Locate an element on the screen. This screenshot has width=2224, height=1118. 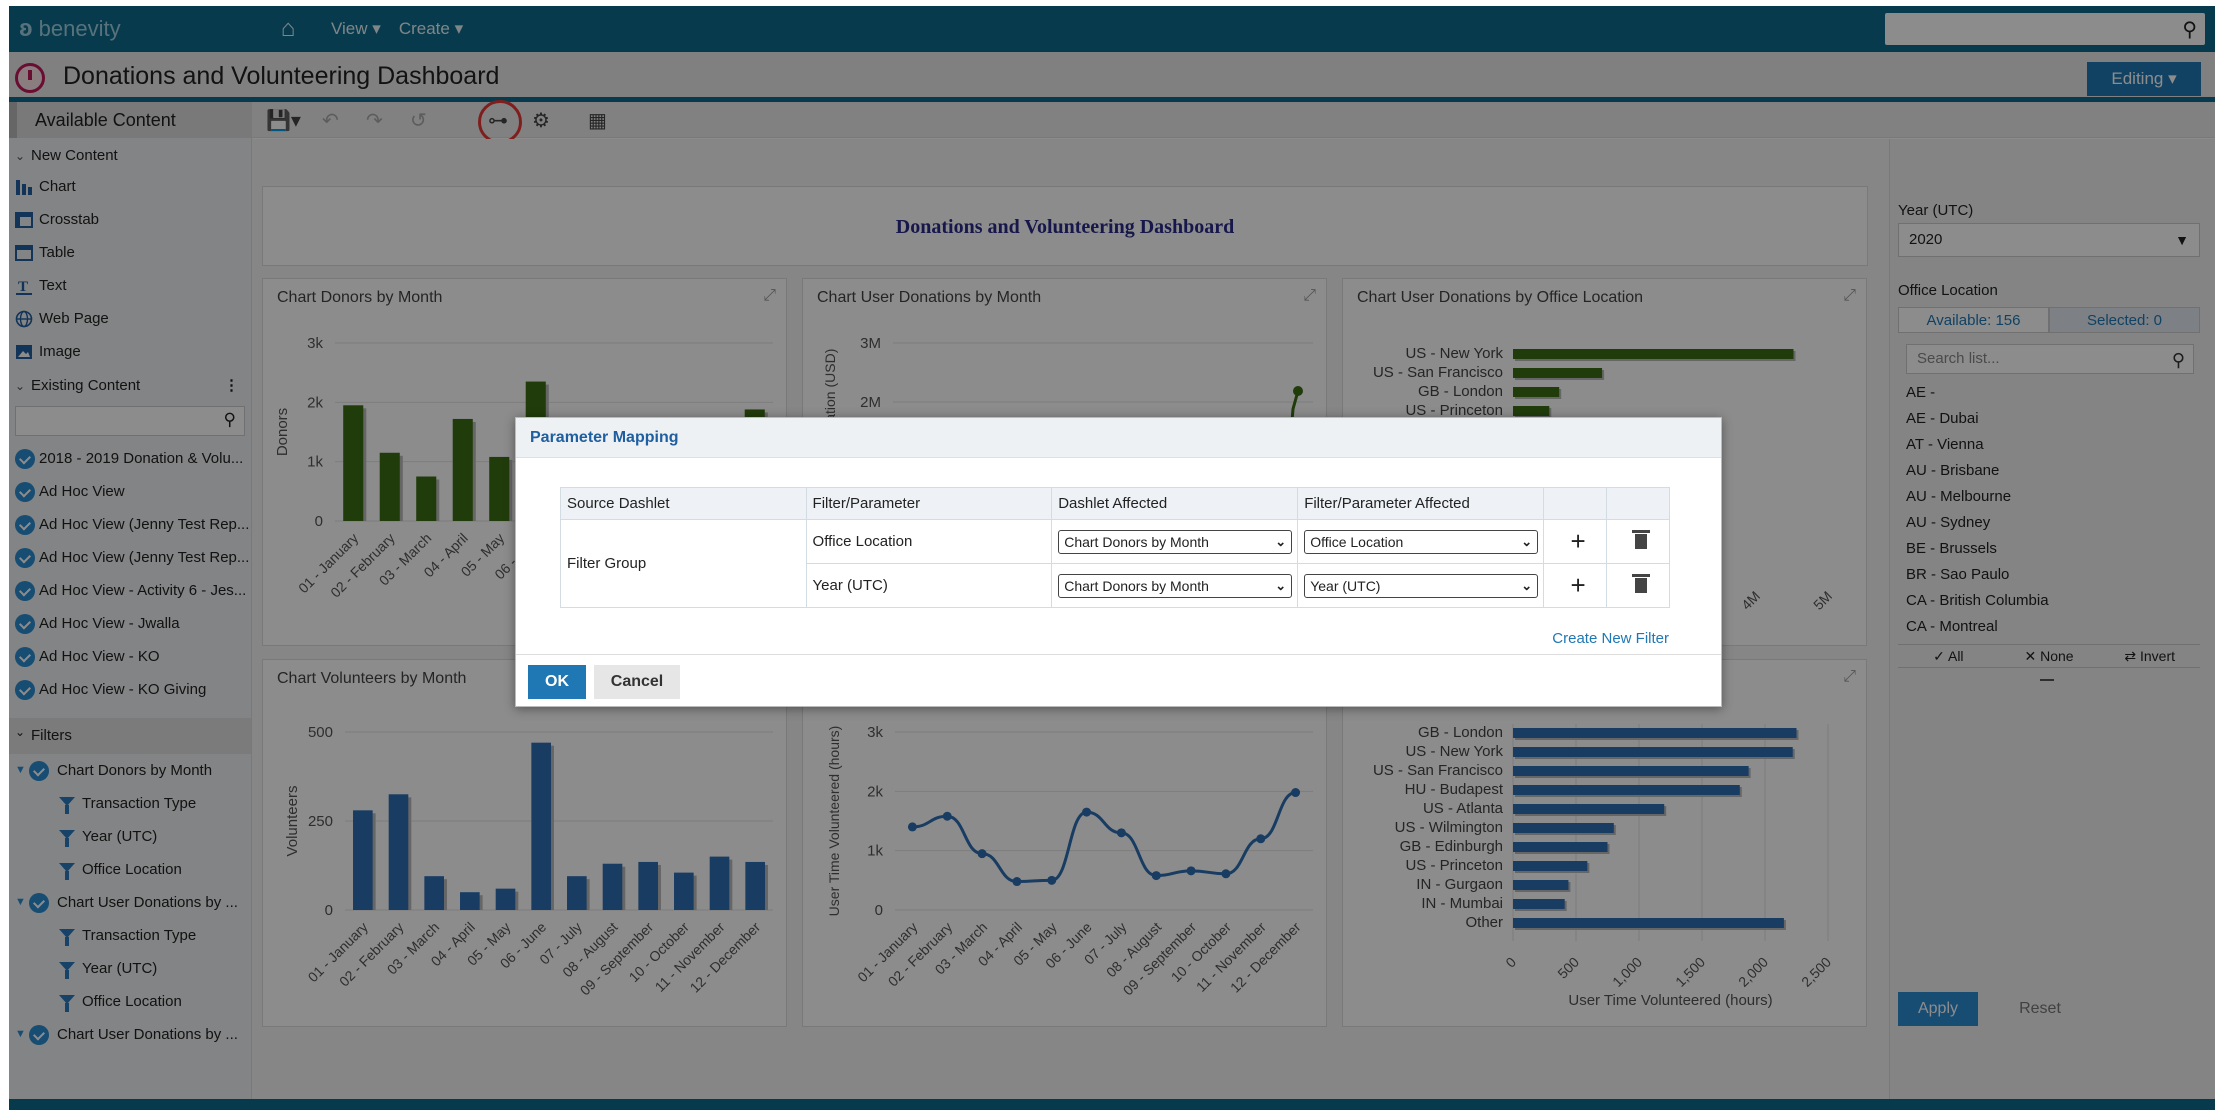
new-content-section: ⌄ New Content is located at coordinates (66, 155).